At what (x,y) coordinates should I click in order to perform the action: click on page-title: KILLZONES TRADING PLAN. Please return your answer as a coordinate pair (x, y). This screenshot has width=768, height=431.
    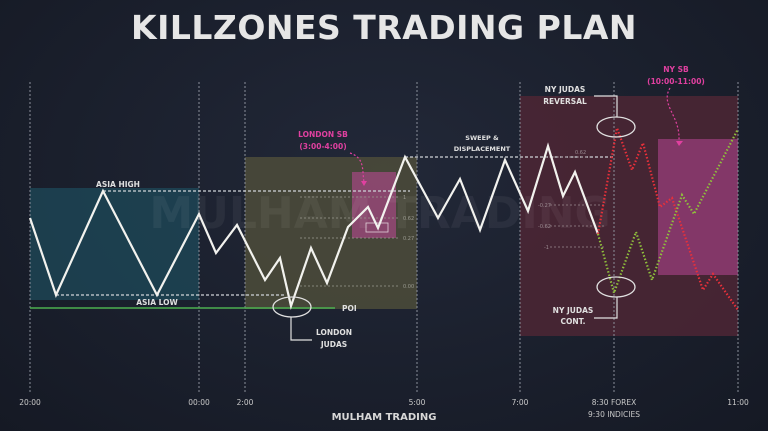
    Looking at the image, I should click on (384, 27).